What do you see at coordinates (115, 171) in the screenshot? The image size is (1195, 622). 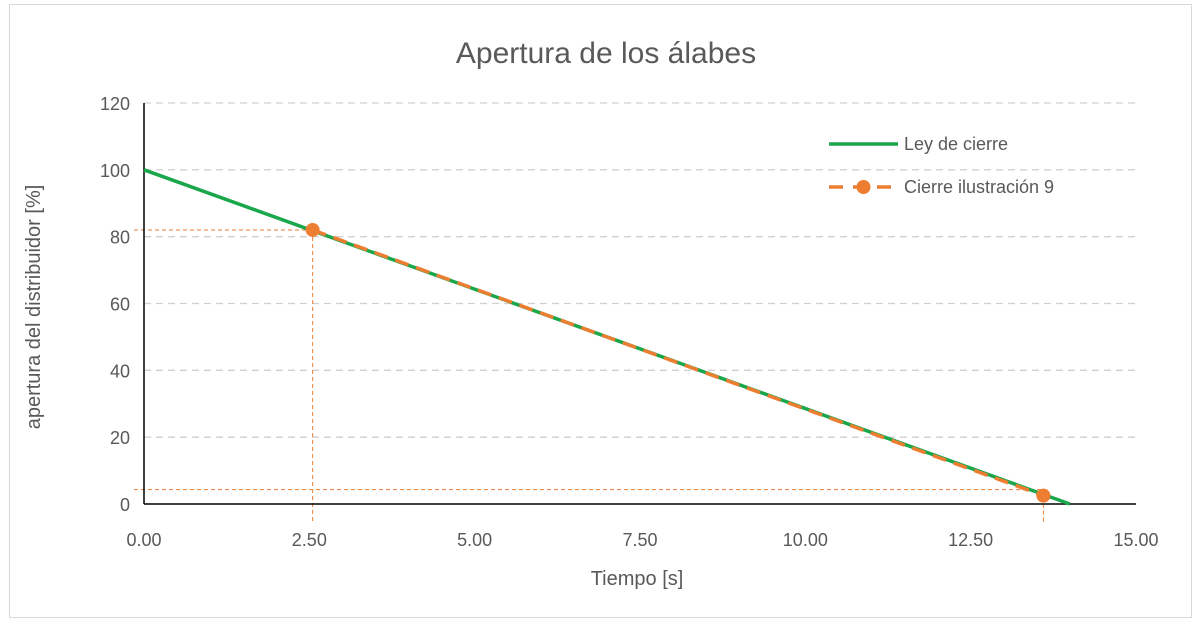 I see `y-tick-label: 100` at bounding box center [115, 171].